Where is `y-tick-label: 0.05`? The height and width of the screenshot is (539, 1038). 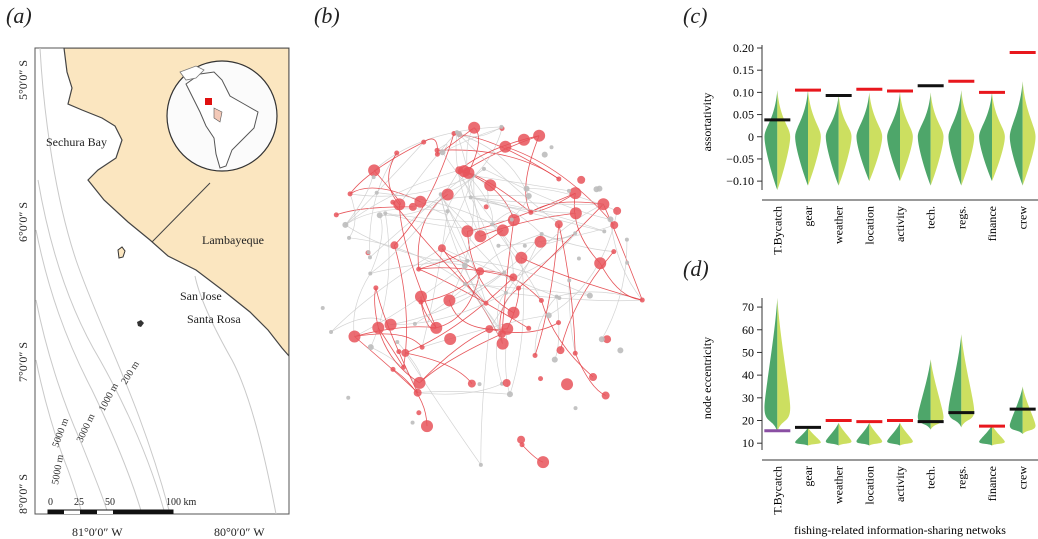 y-tick-label: 0.05 is located at coordinates (743, 115).